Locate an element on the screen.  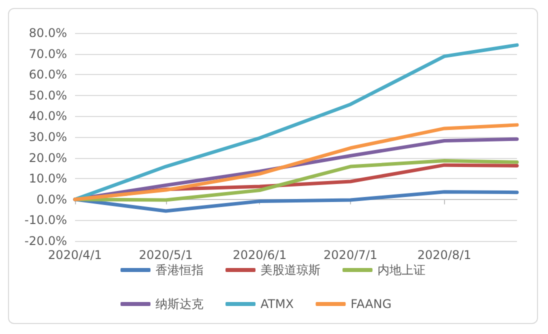
x-tick-label: 2020/5/1 is located at coordinates (165, 255).